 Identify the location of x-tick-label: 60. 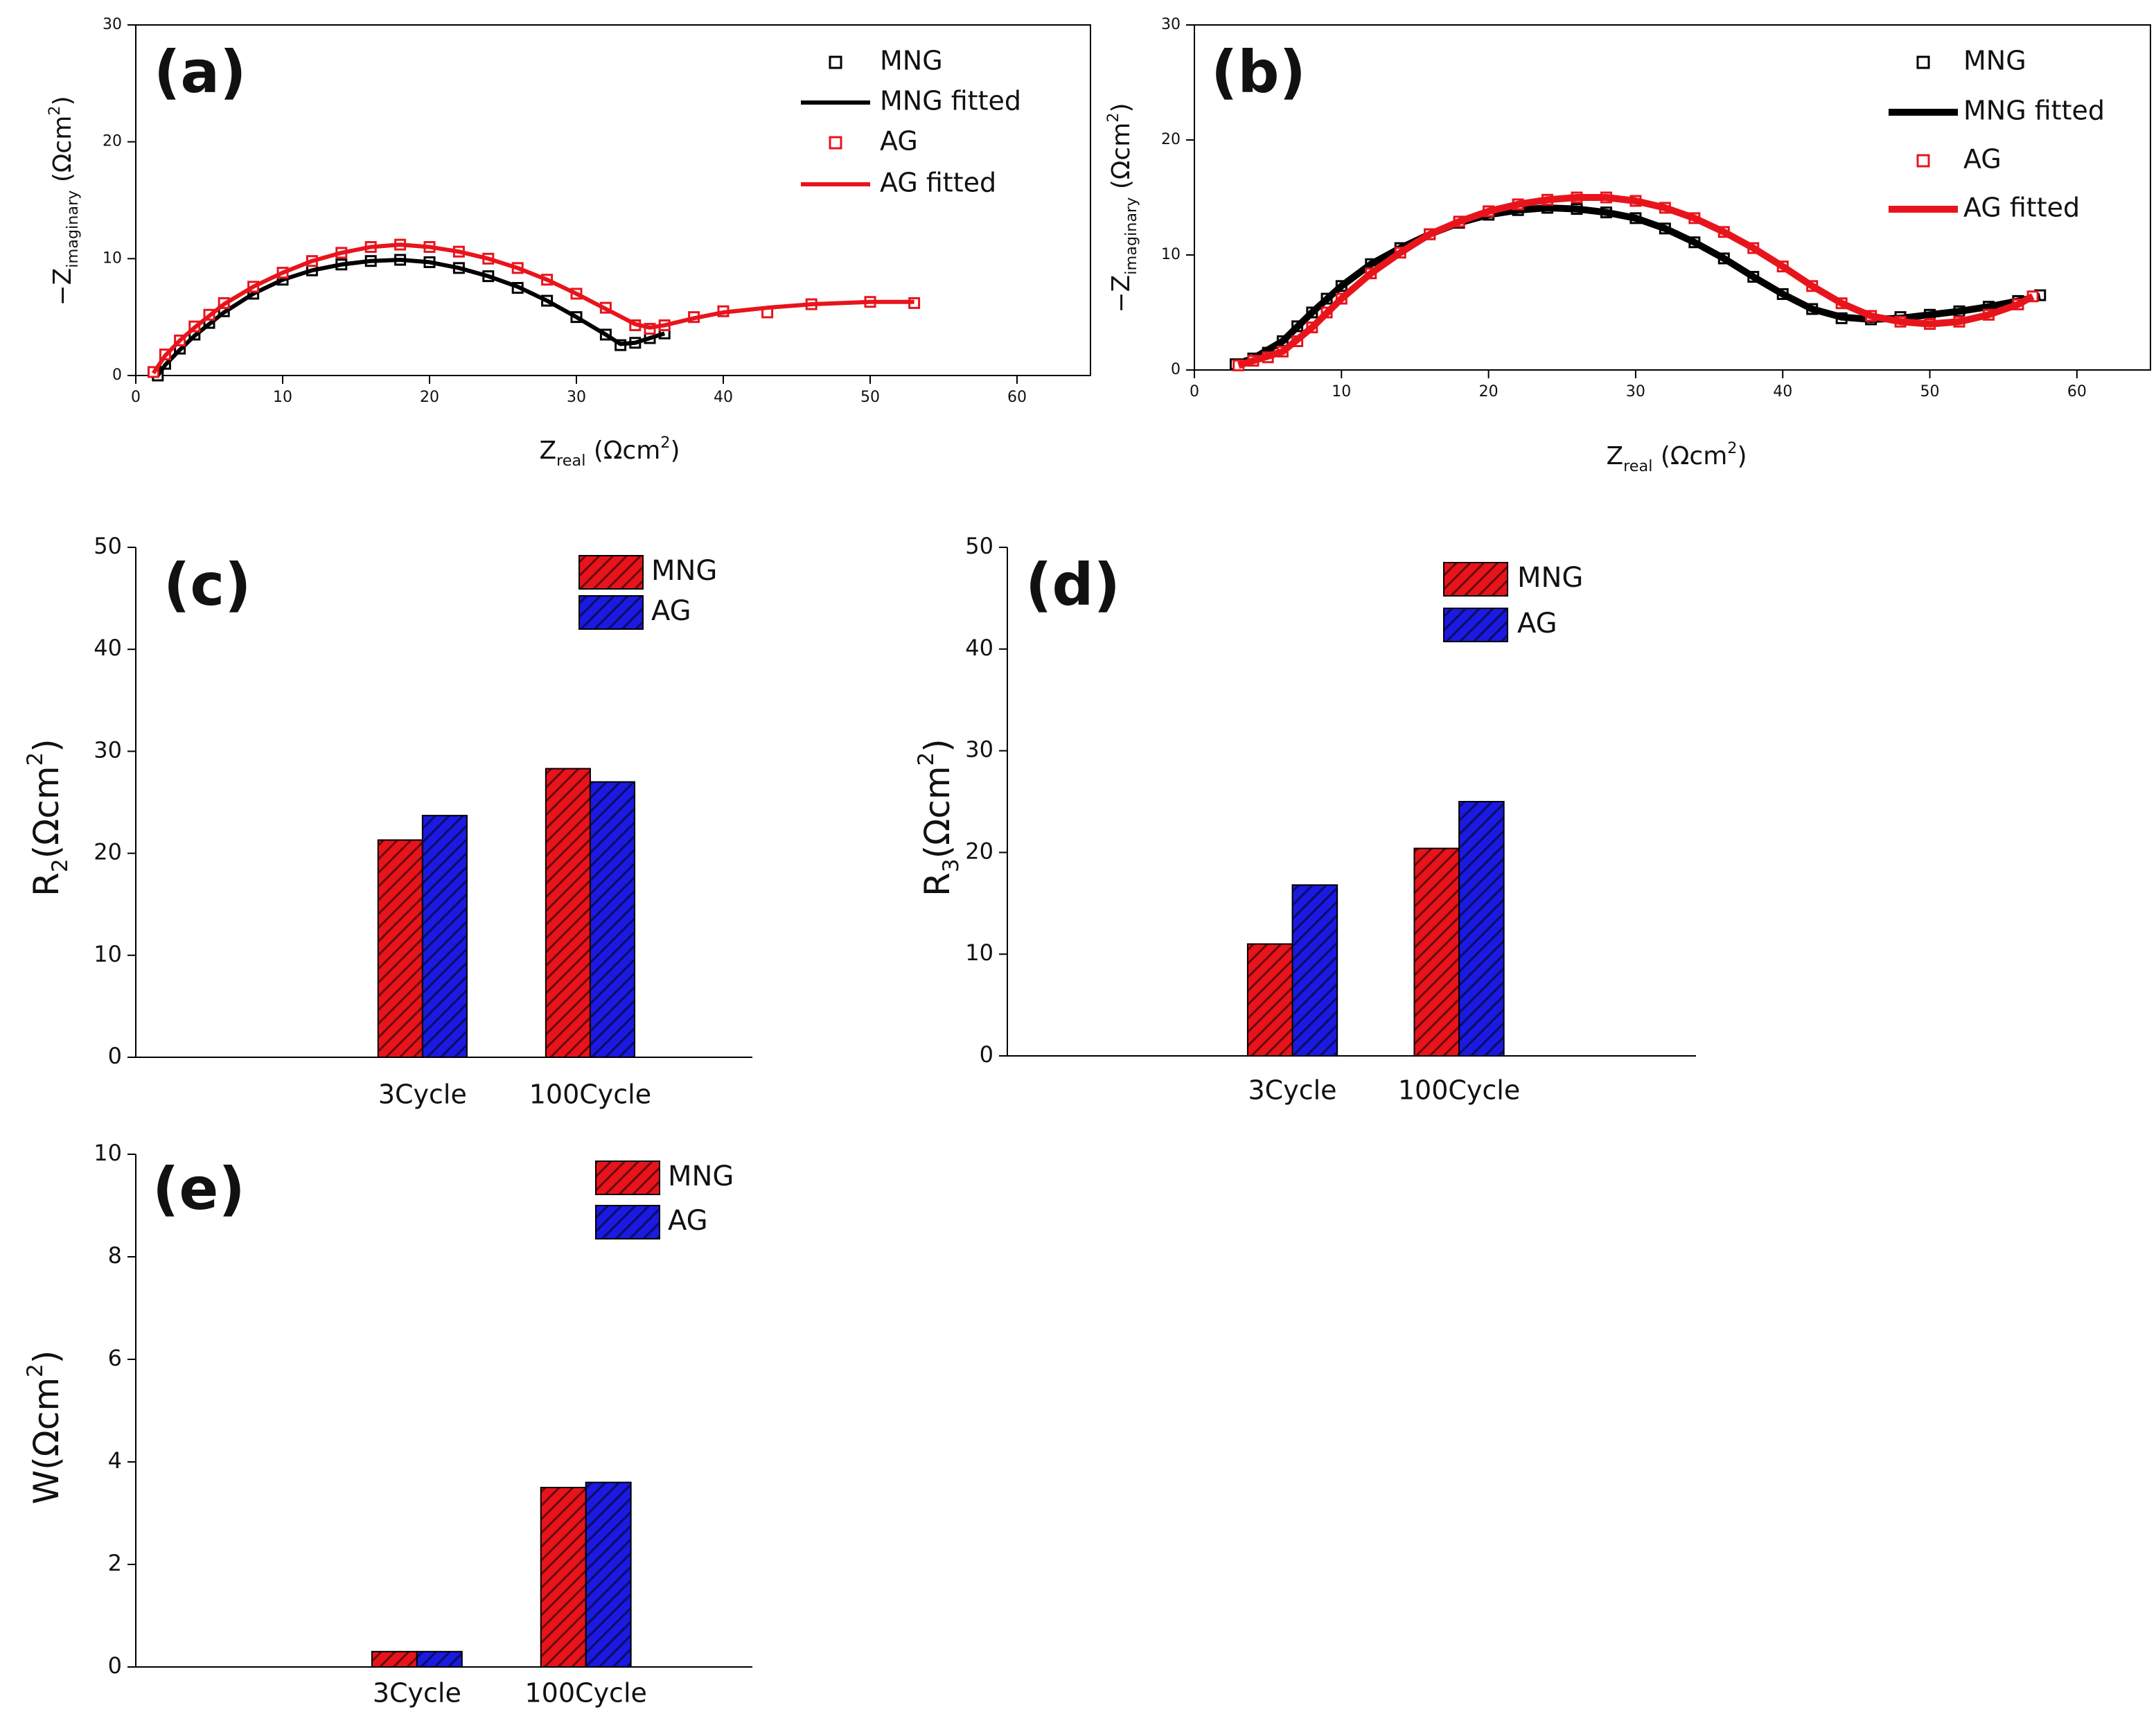
(1017, 397).